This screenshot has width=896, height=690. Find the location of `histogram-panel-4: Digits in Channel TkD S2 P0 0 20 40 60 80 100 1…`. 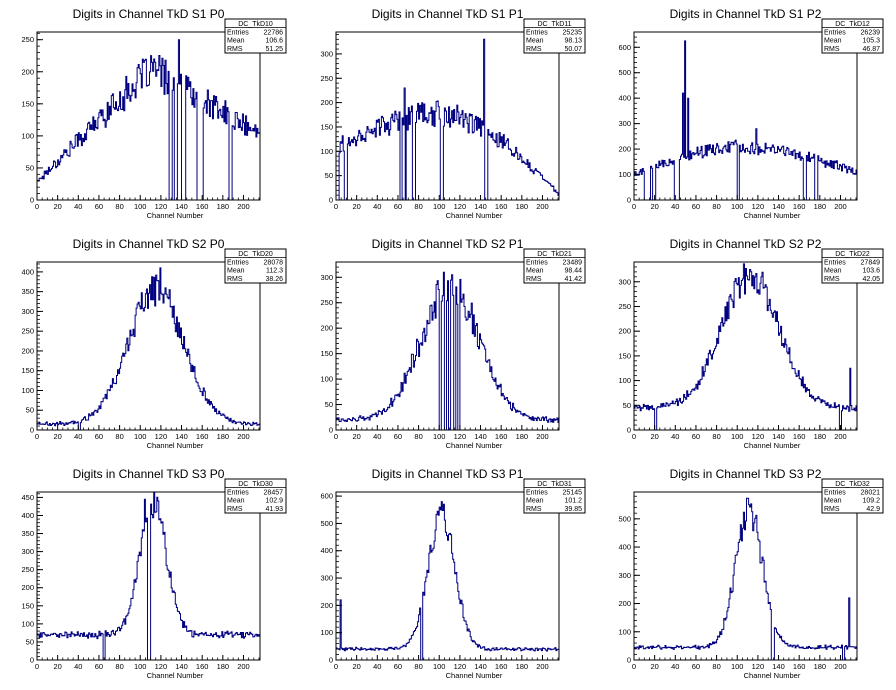

histogram-panel-4: Digits in Channel TkD S2 P0 0 20 40 60 80 100 1… is located at coordinates (154, 343).